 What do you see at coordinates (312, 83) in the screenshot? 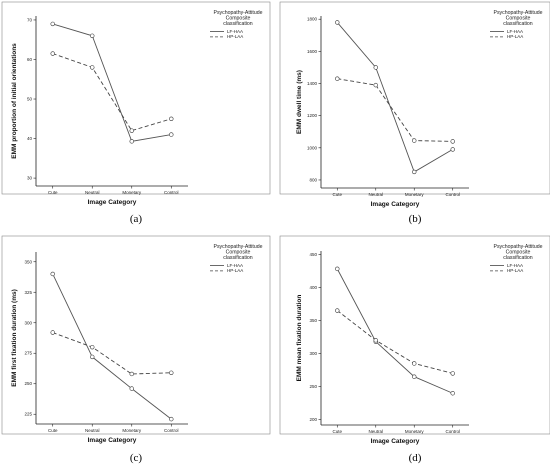
I see `y-tick-label: 1400` at bounding box center [312, 83].